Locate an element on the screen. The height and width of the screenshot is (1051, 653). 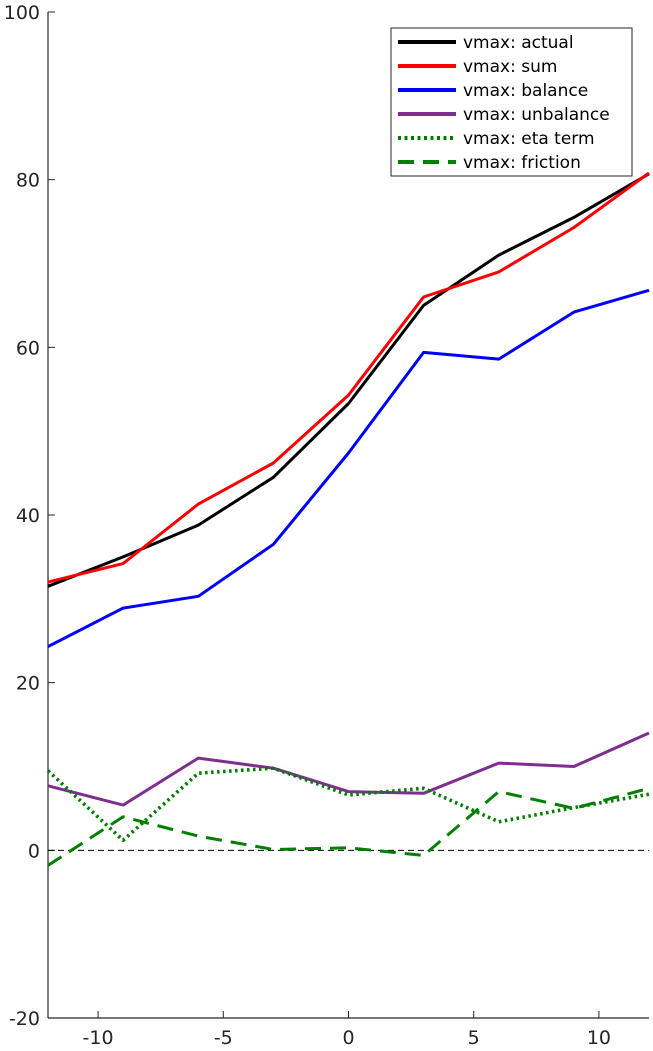
legend-label: vmax: friction is located at coordinates (522, 163).